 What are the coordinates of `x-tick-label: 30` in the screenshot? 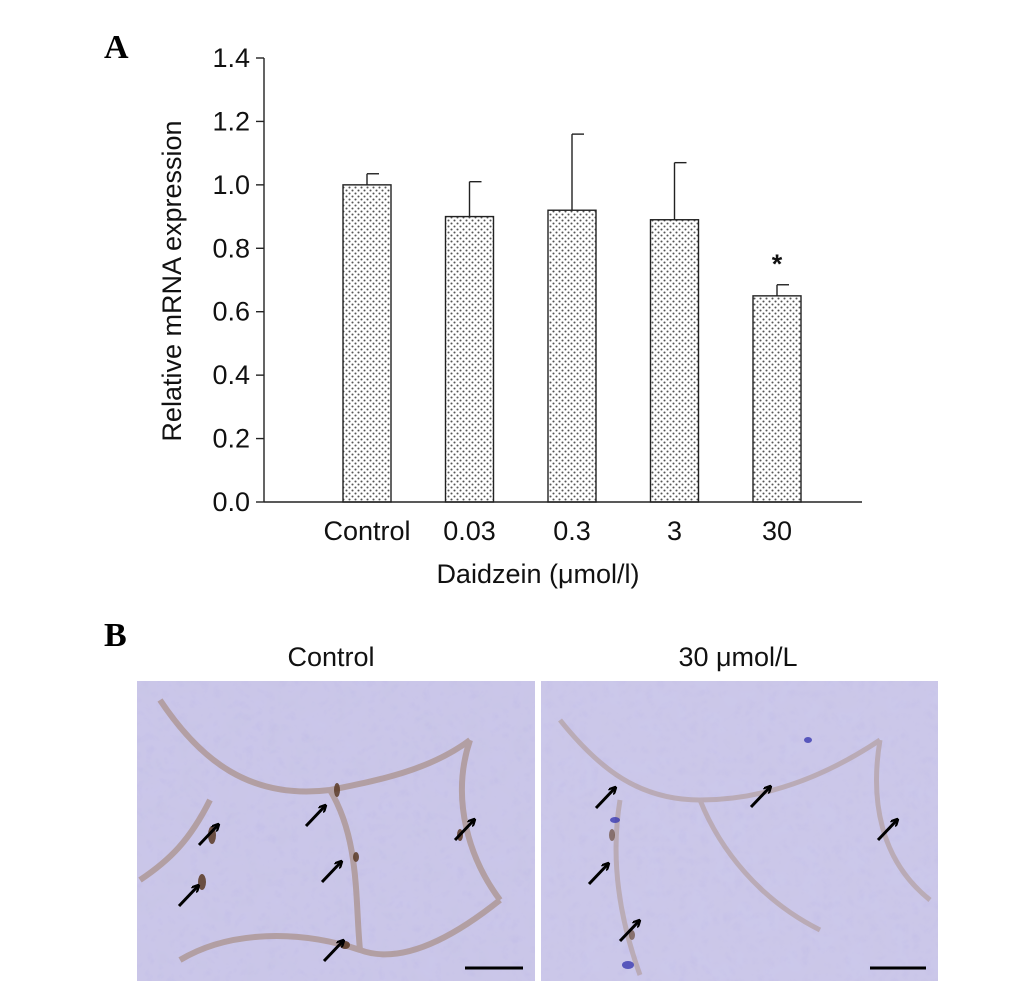 It's located at (777, 531).